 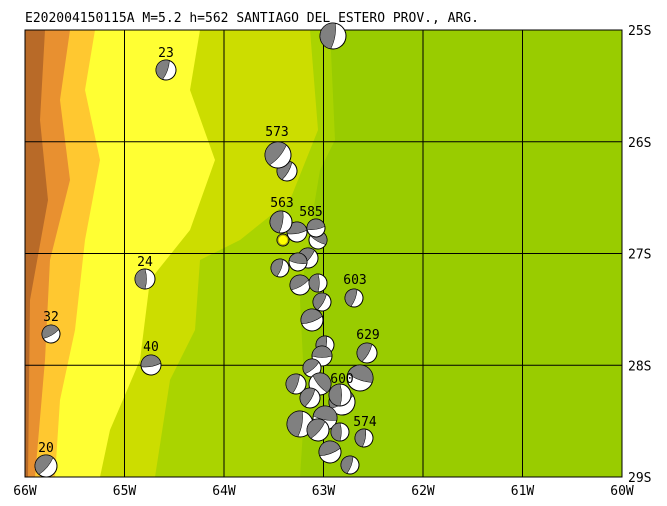 I want to click on event-label: 574, so click(x=365, y=422).